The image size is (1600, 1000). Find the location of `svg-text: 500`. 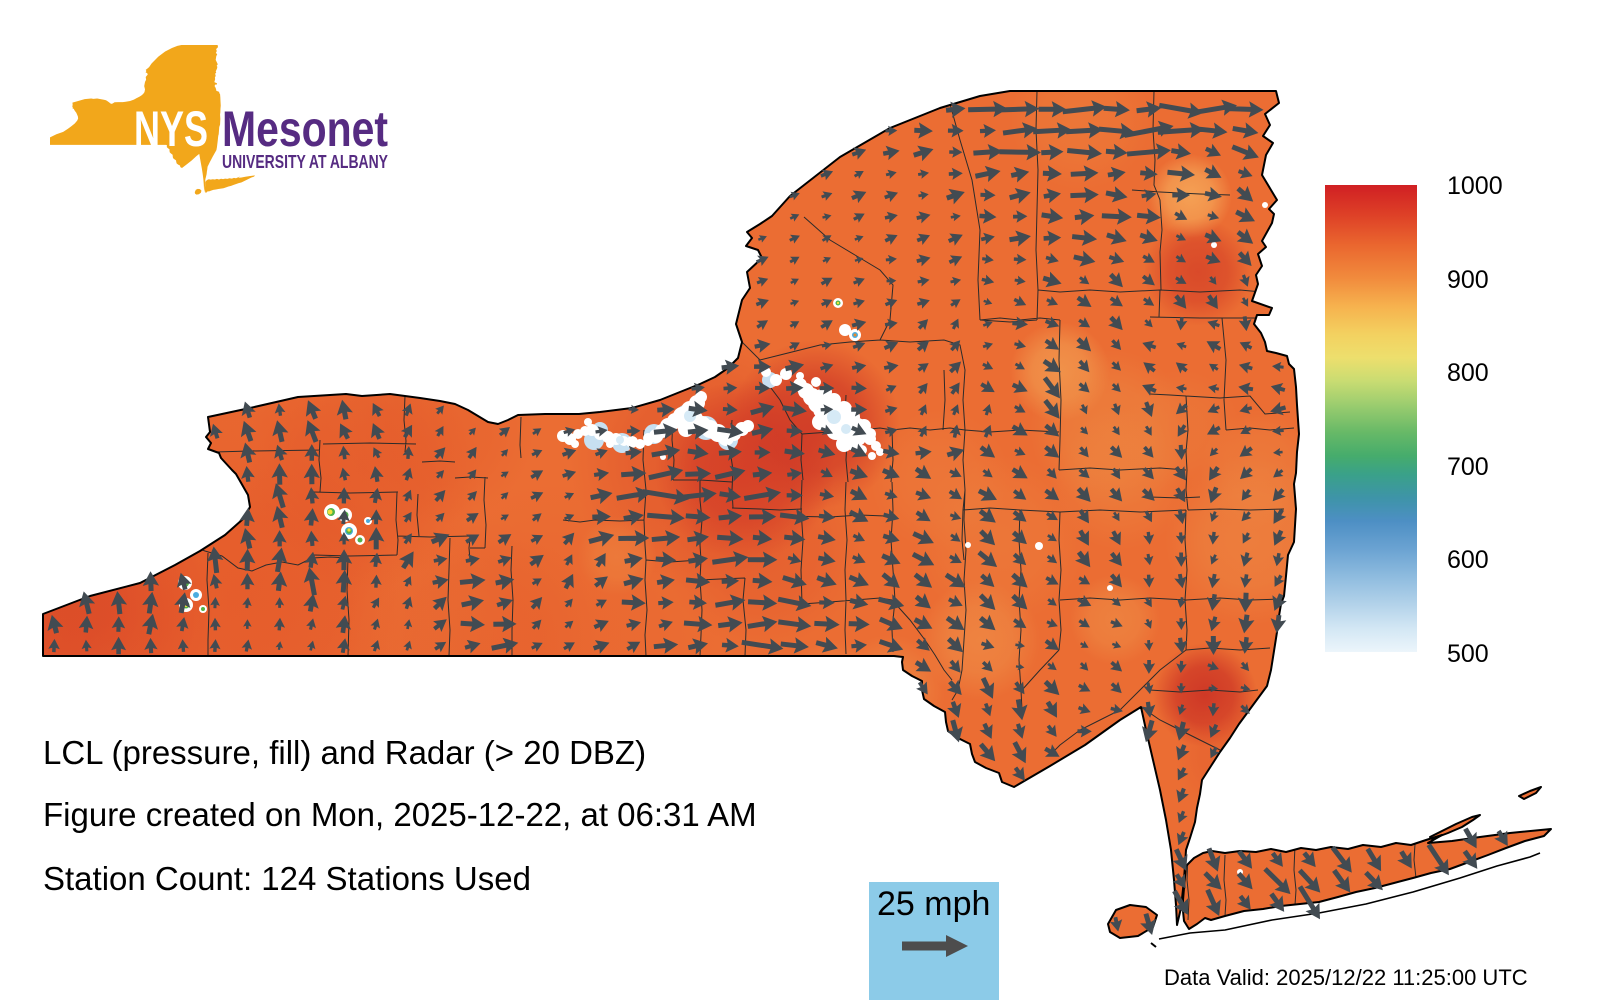

svg-text: 500 is located at coordinates (1468, 654).